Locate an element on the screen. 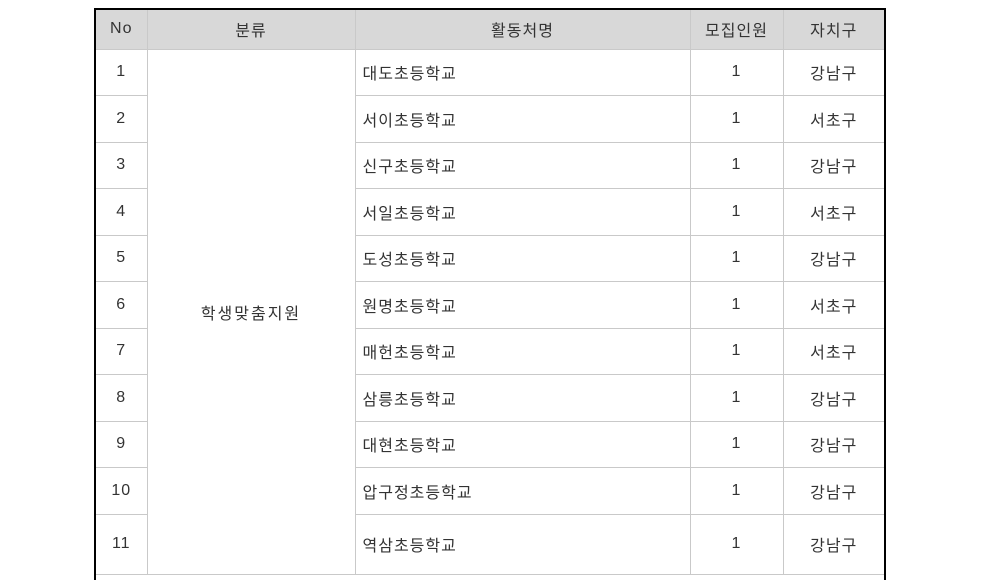  table-row: 9 대현초등학교 1 강남구 is located at coordinates (490, 444).